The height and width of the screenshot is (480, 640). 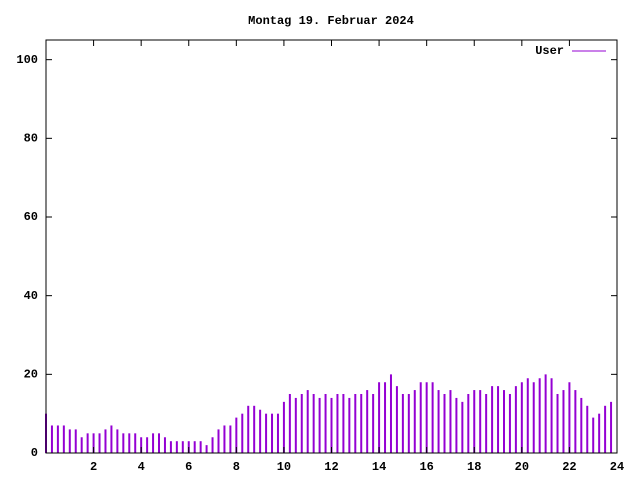 What do you see at coordinates (522, 467) in the screenshot?
I see `x-tick-label: 20` at bounding box center [522, 467].